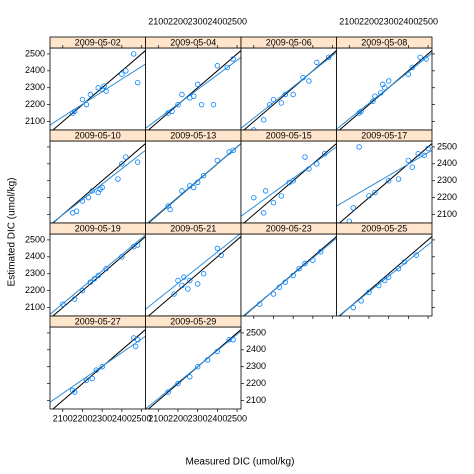 The height and width of the screenshot is (474, 474). What do you see at coordinates (193, 135) in the screenshot?
I see `strip-label: 2009-05-13` at bounding box center [193, 135].